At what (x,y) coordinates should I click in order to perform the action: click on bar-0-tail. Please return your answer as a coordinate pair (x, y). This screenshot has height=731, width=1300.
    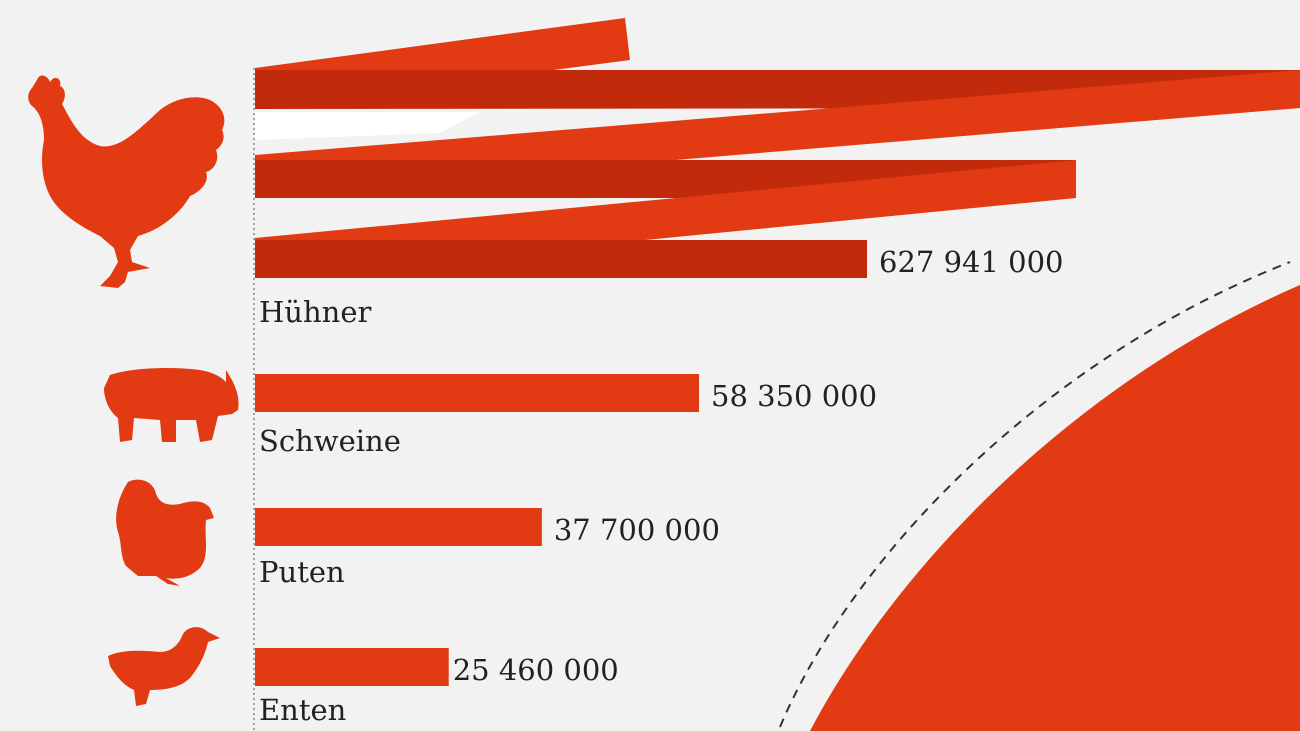
    Looking at the image, I should click on (561, 259).